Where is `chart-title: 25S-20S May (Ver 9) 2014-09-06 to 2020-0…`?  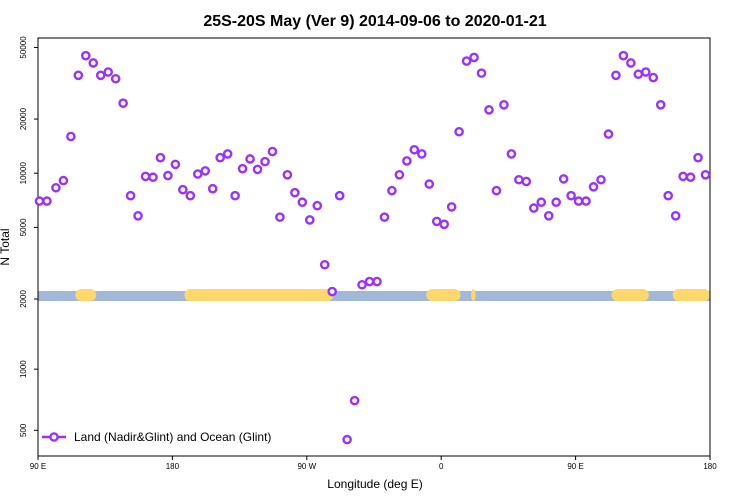
chart-title: 25S-20S May (Ver 9) 2014-09-06 to 2020-0… is located at coordinates (374, 21).